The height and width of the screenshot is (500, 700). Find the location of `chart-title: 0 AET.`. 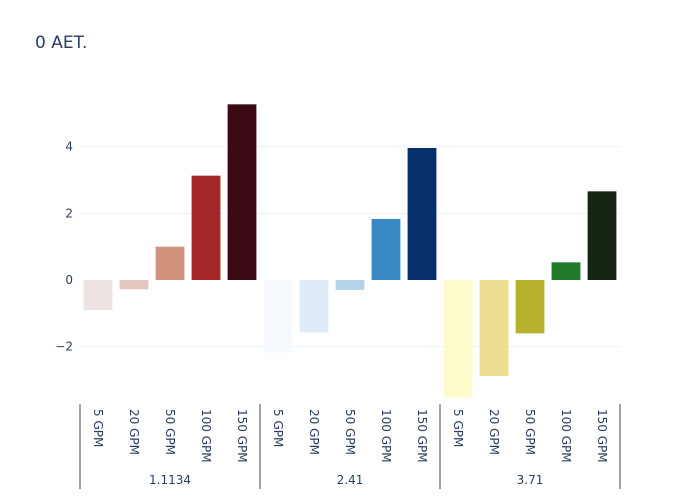

chart-title: 0 AET. is located at coordinates (61, 43).